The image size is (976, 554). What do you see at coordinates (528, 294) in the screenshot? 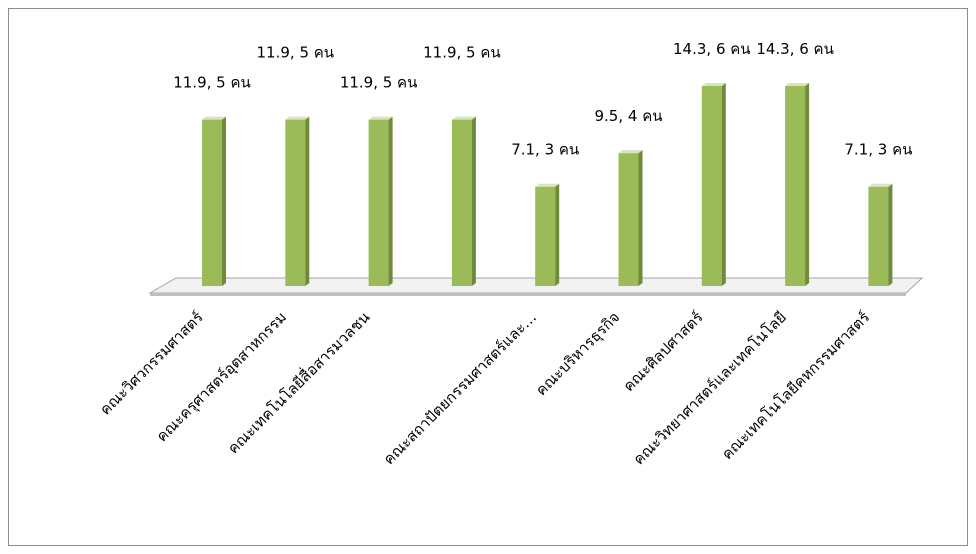
I see `floor-edge` at bounding box center [528, 294].